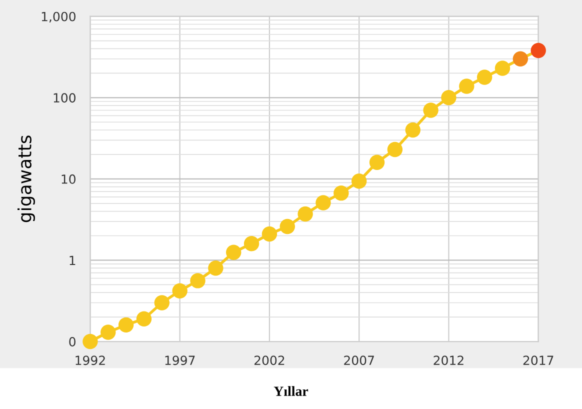 This screenshot has height=409, width=582. What do you see at coordinates (69, 179) in the screenshot?
I see `y-tick-label: 10` at bounding box center [69, 179].